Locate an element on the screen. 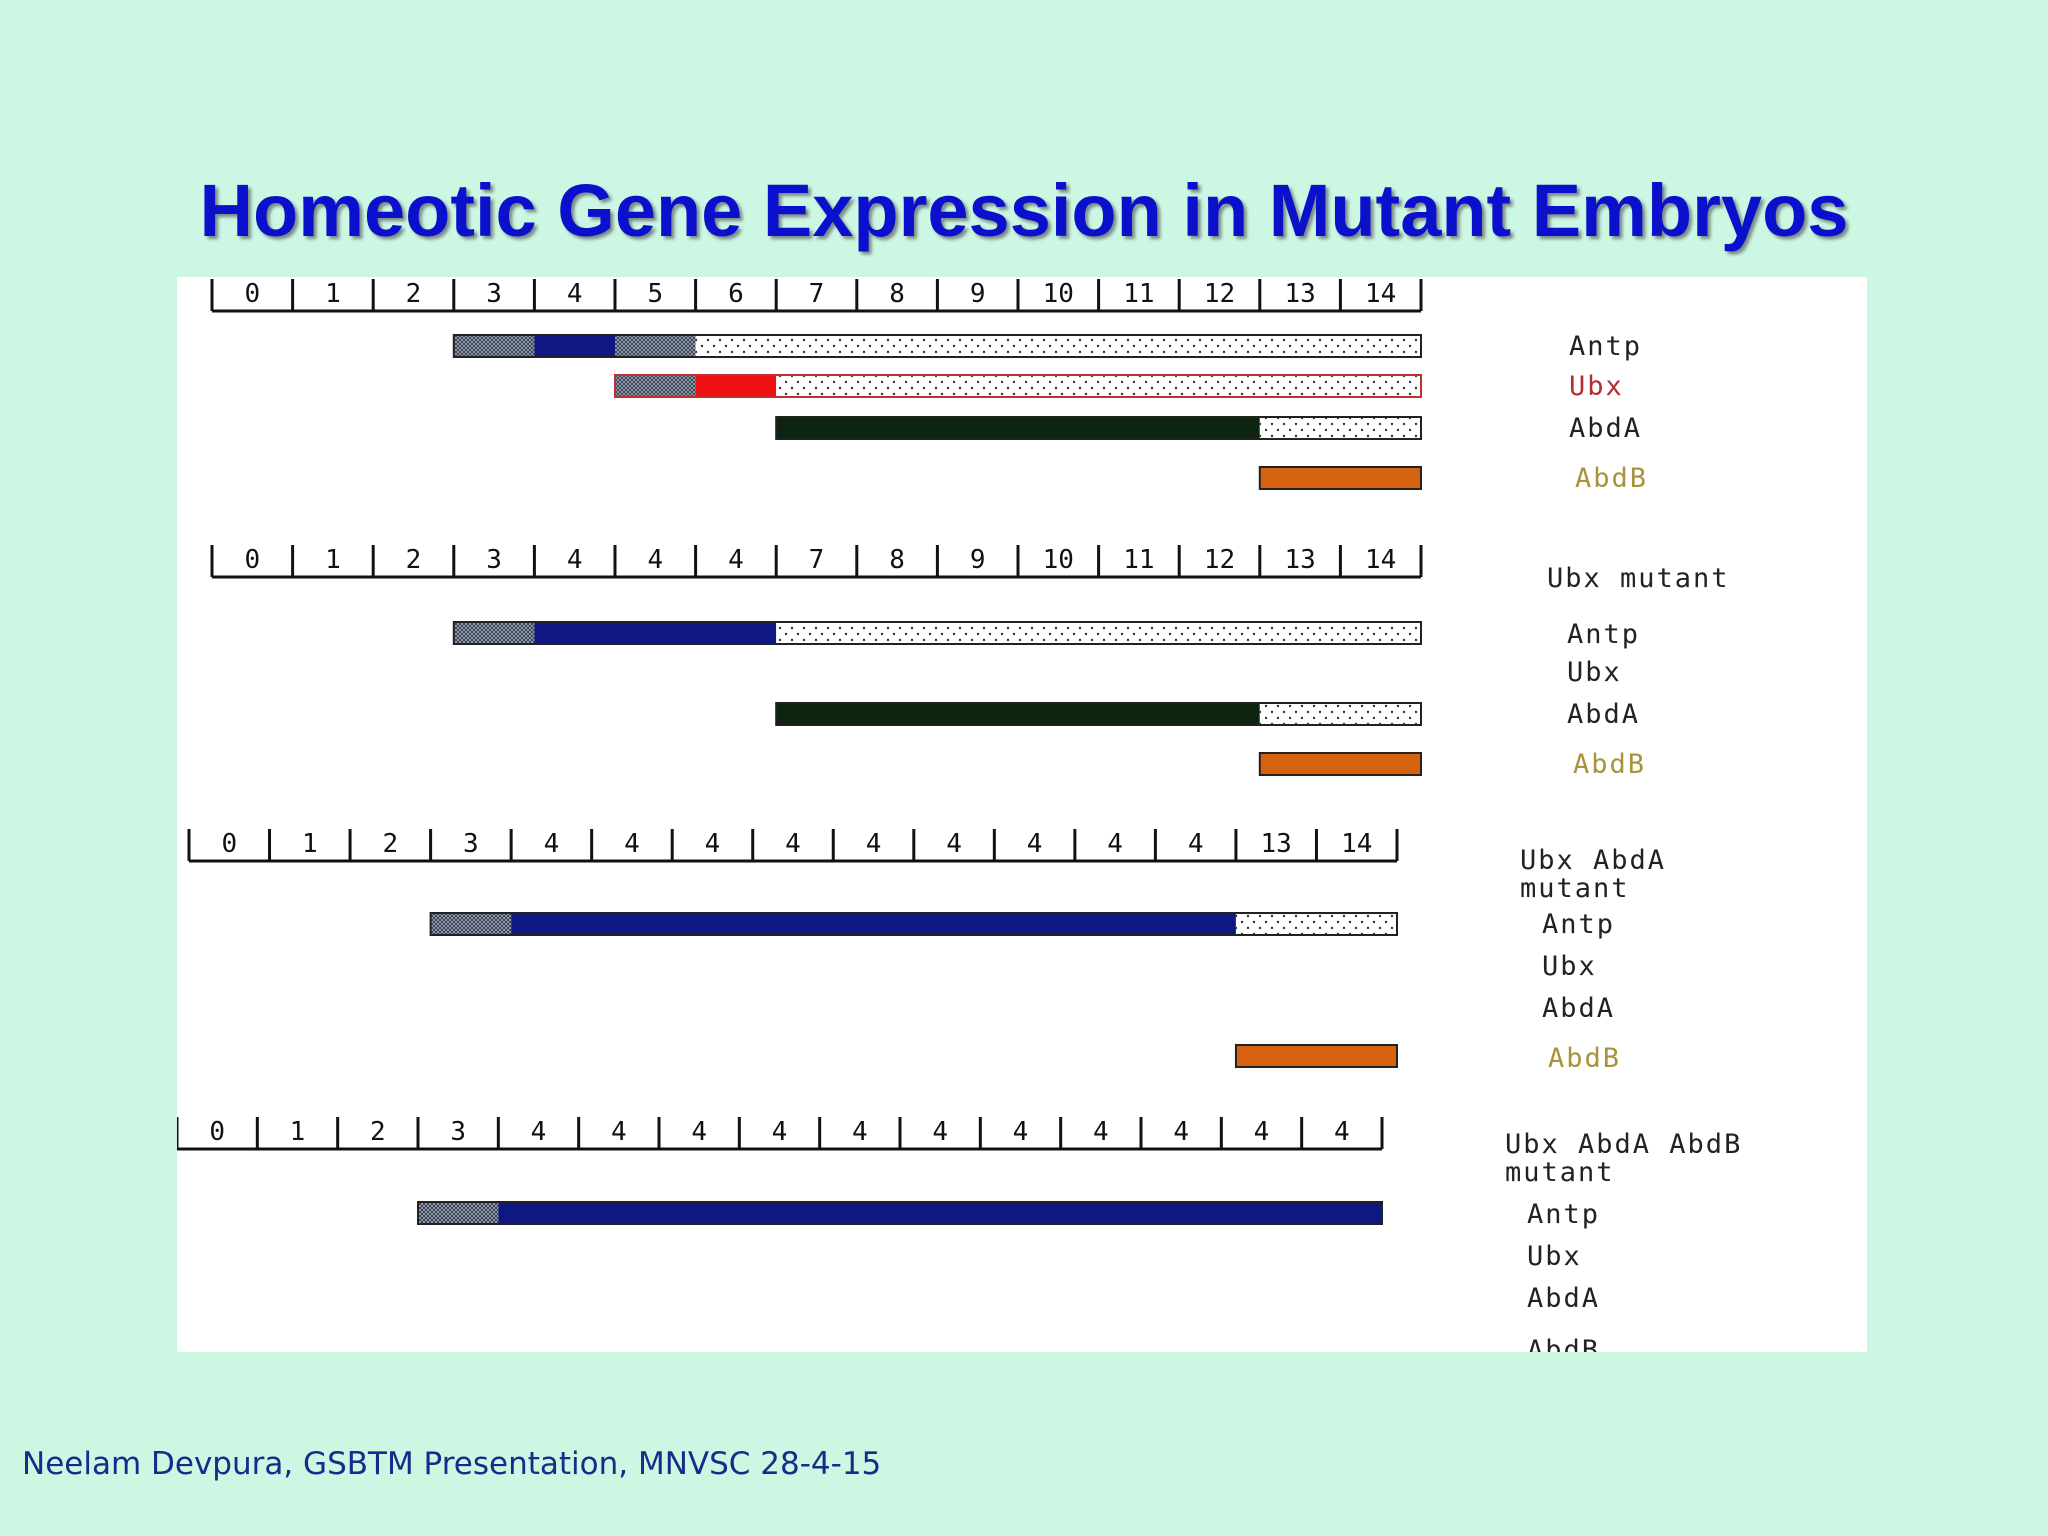 This screenshot has width=2048, height=1536. segment-number: 6 is located at coordinates (736, 294).